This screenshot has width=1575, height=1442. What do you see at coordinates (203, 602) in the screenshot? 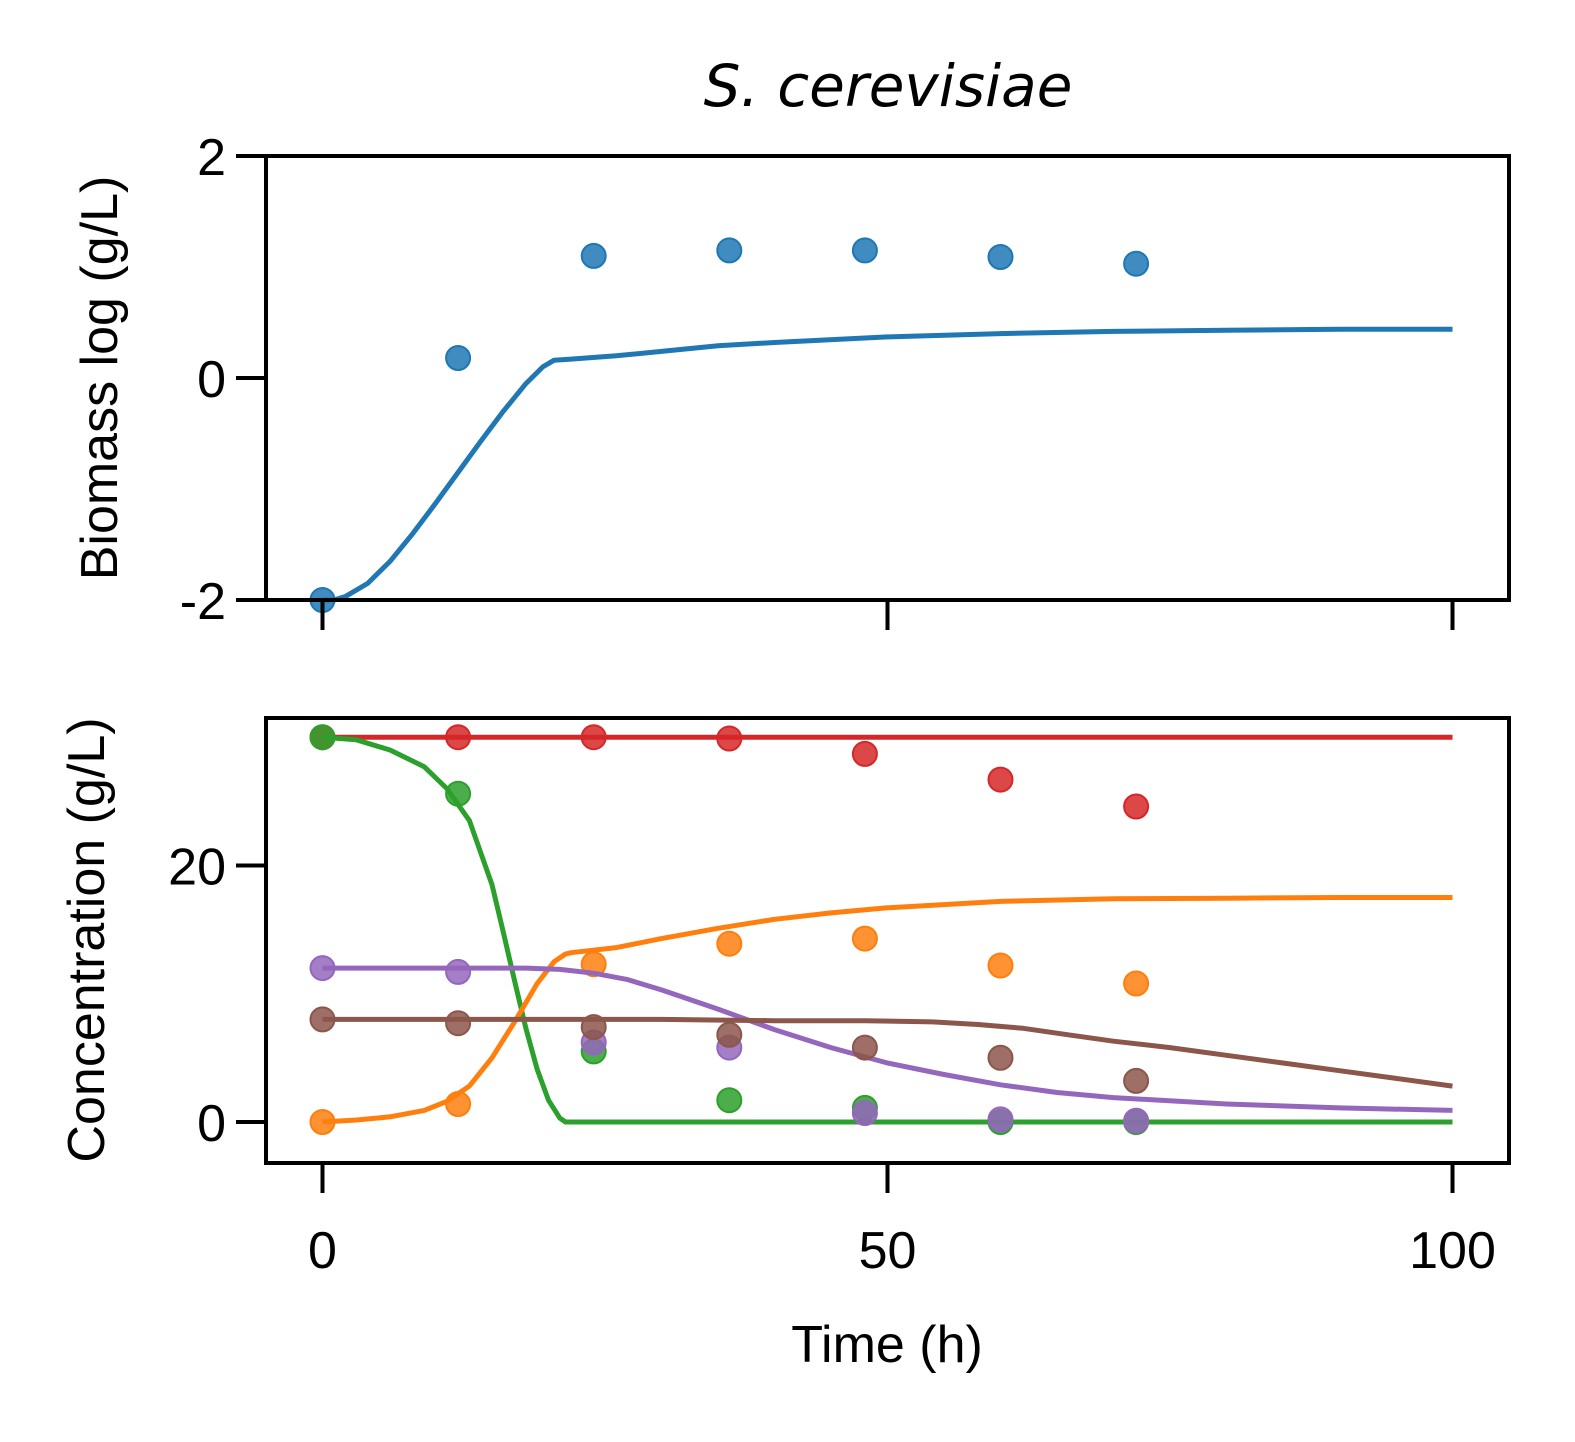
I see `biomass-y-tick-label: -2` at bounding box center [203, 602].